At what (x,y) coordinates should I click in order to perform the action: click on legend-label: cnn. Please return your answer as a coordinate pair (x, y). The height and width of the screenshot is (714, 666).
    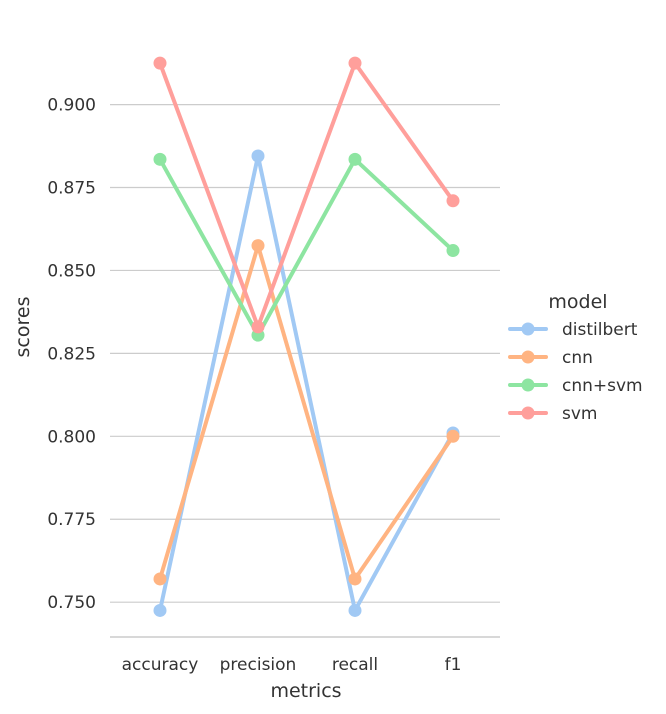
    Looking at the image, I should click on (577, 358).